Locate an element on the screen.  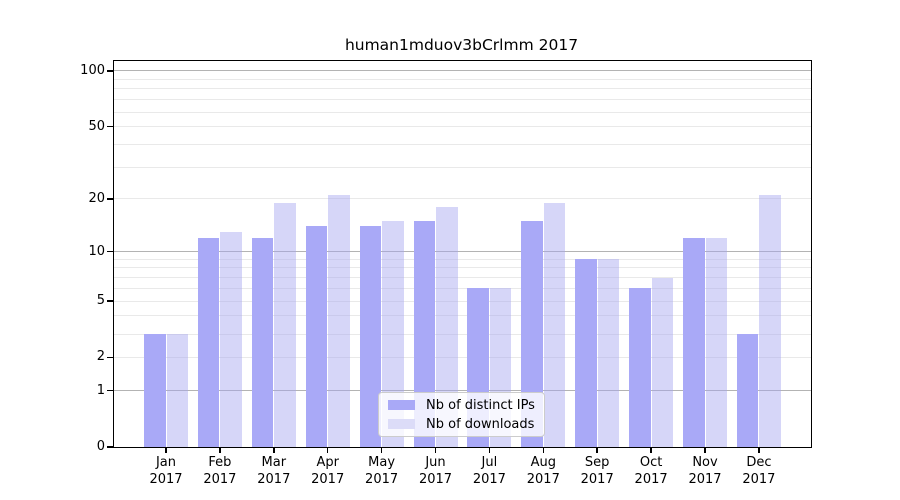
legend-swatch-distinct-ips is located at coordinates (401, 405).